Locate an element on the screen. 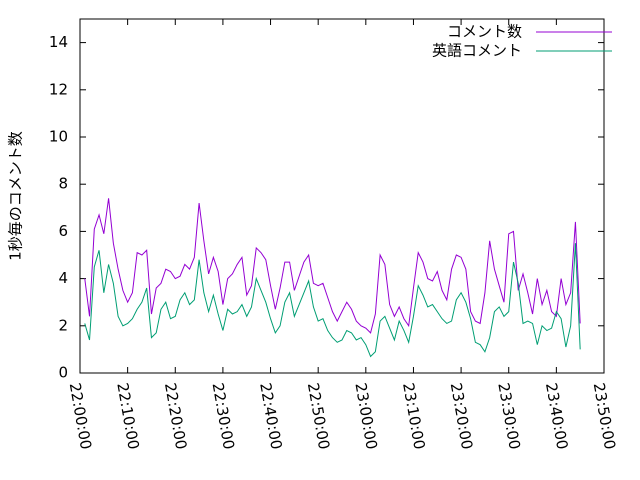 The image size is (640, 480). y-tick-label: 4 is located at coordinates (63, 278).